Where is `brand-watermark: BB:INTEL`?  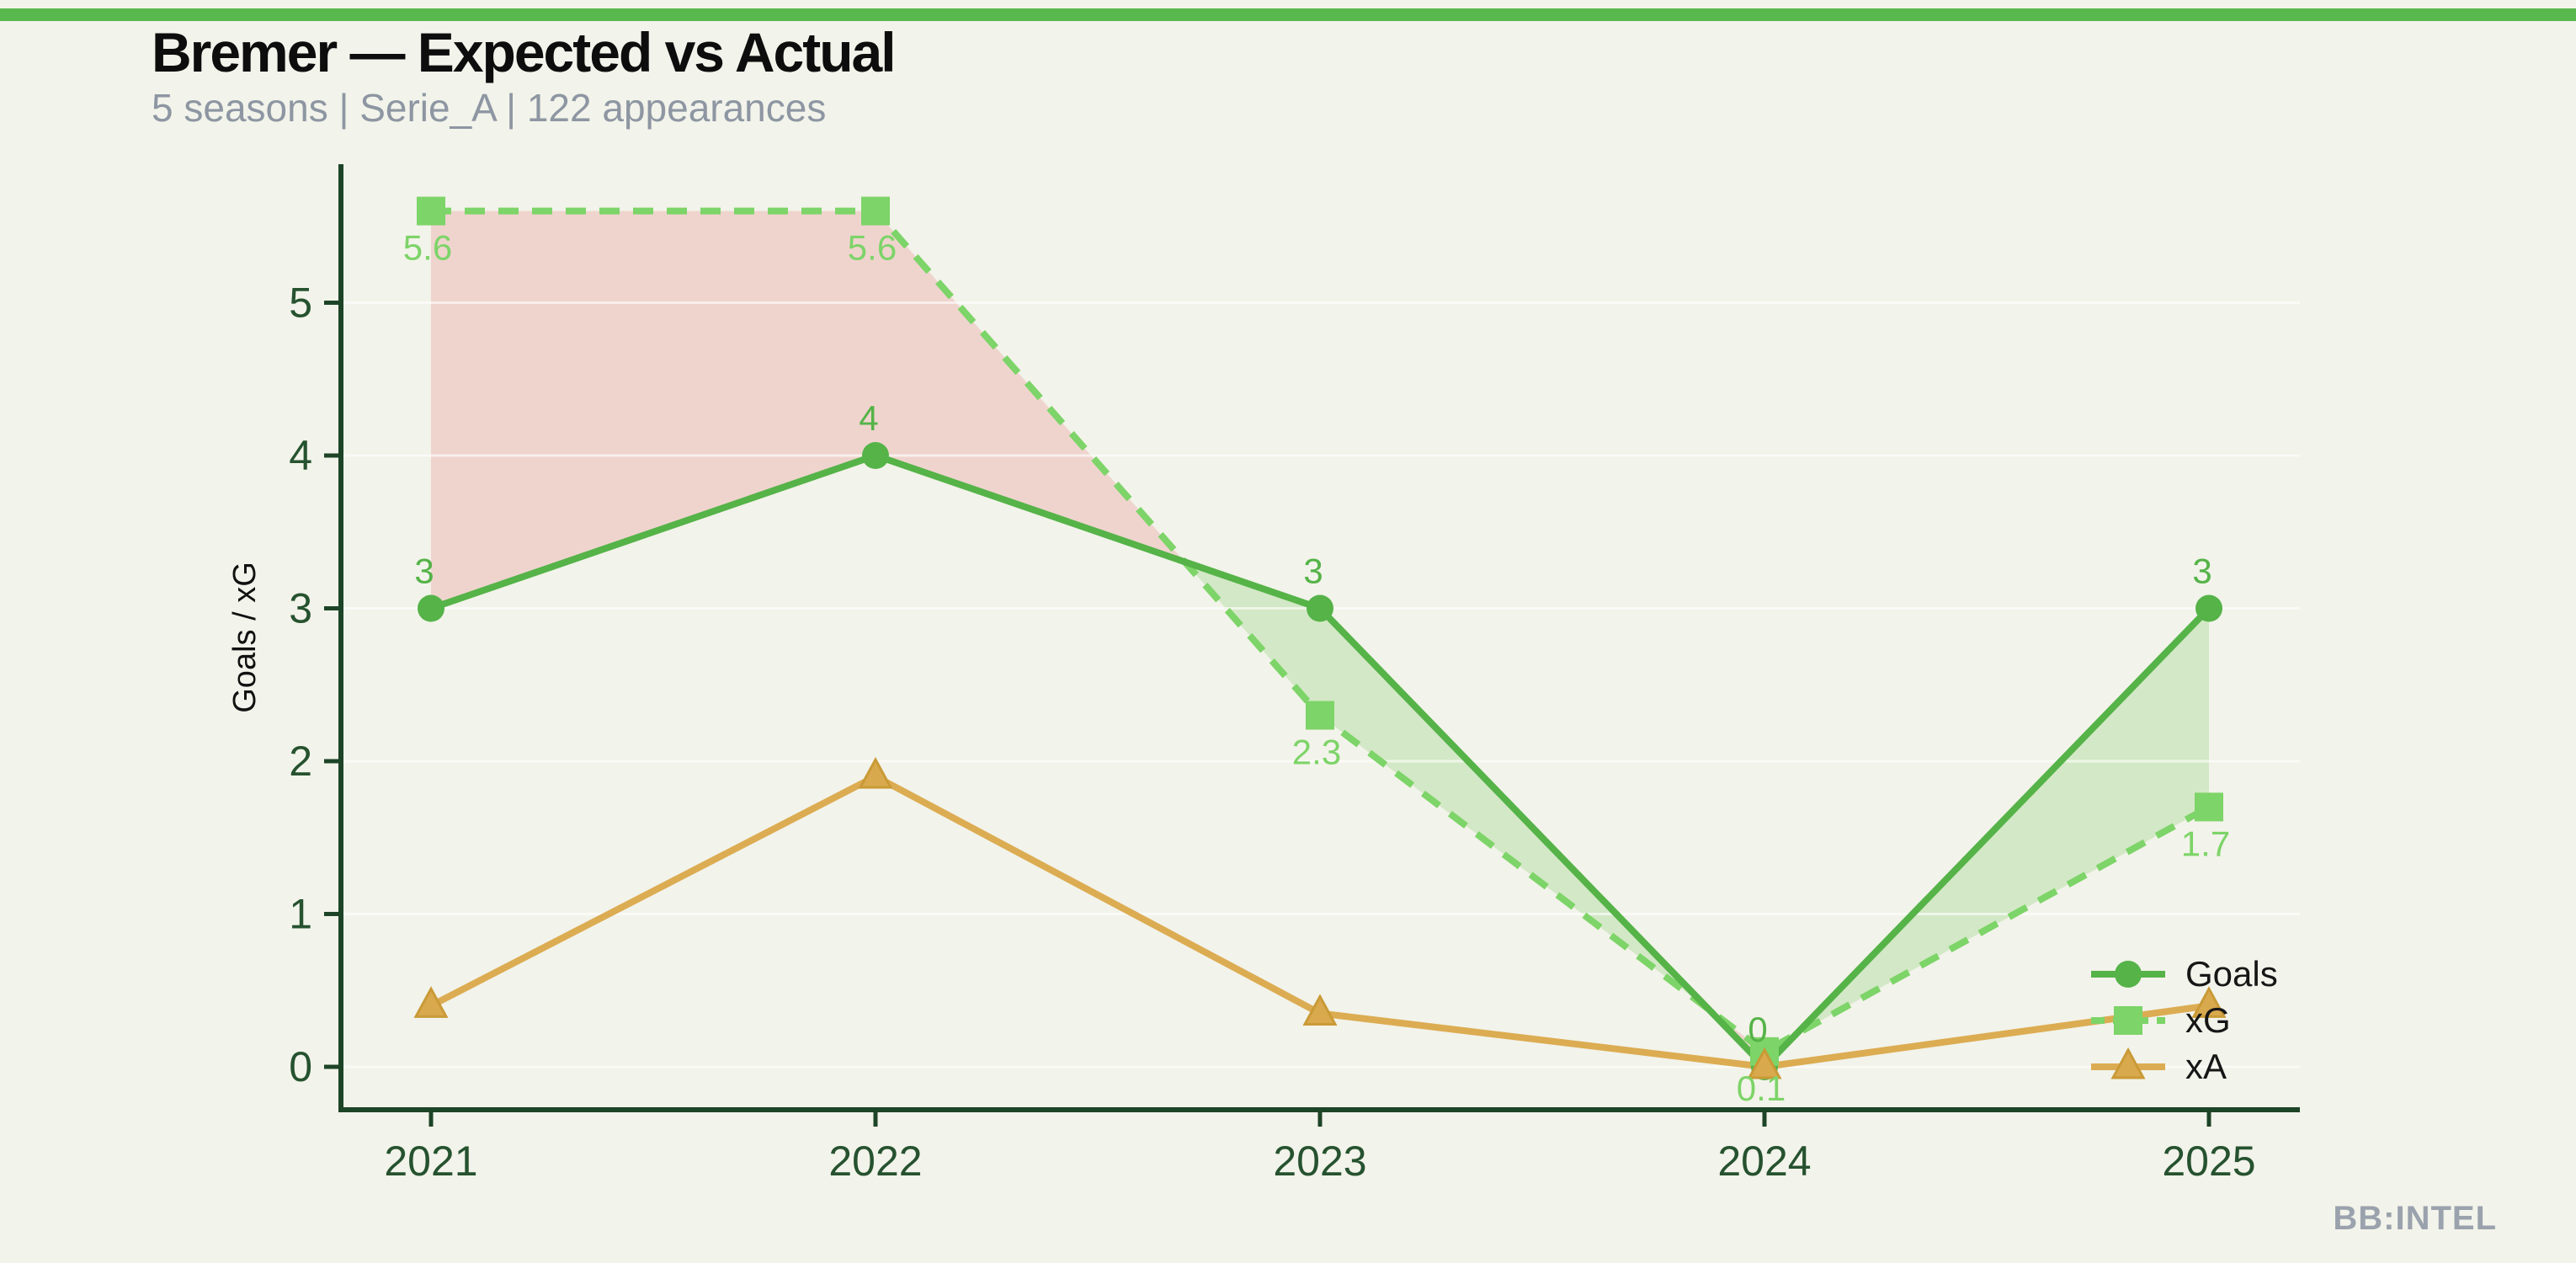 brand-watermark: BB:INTEL is located at coordinates (2415, 1218).